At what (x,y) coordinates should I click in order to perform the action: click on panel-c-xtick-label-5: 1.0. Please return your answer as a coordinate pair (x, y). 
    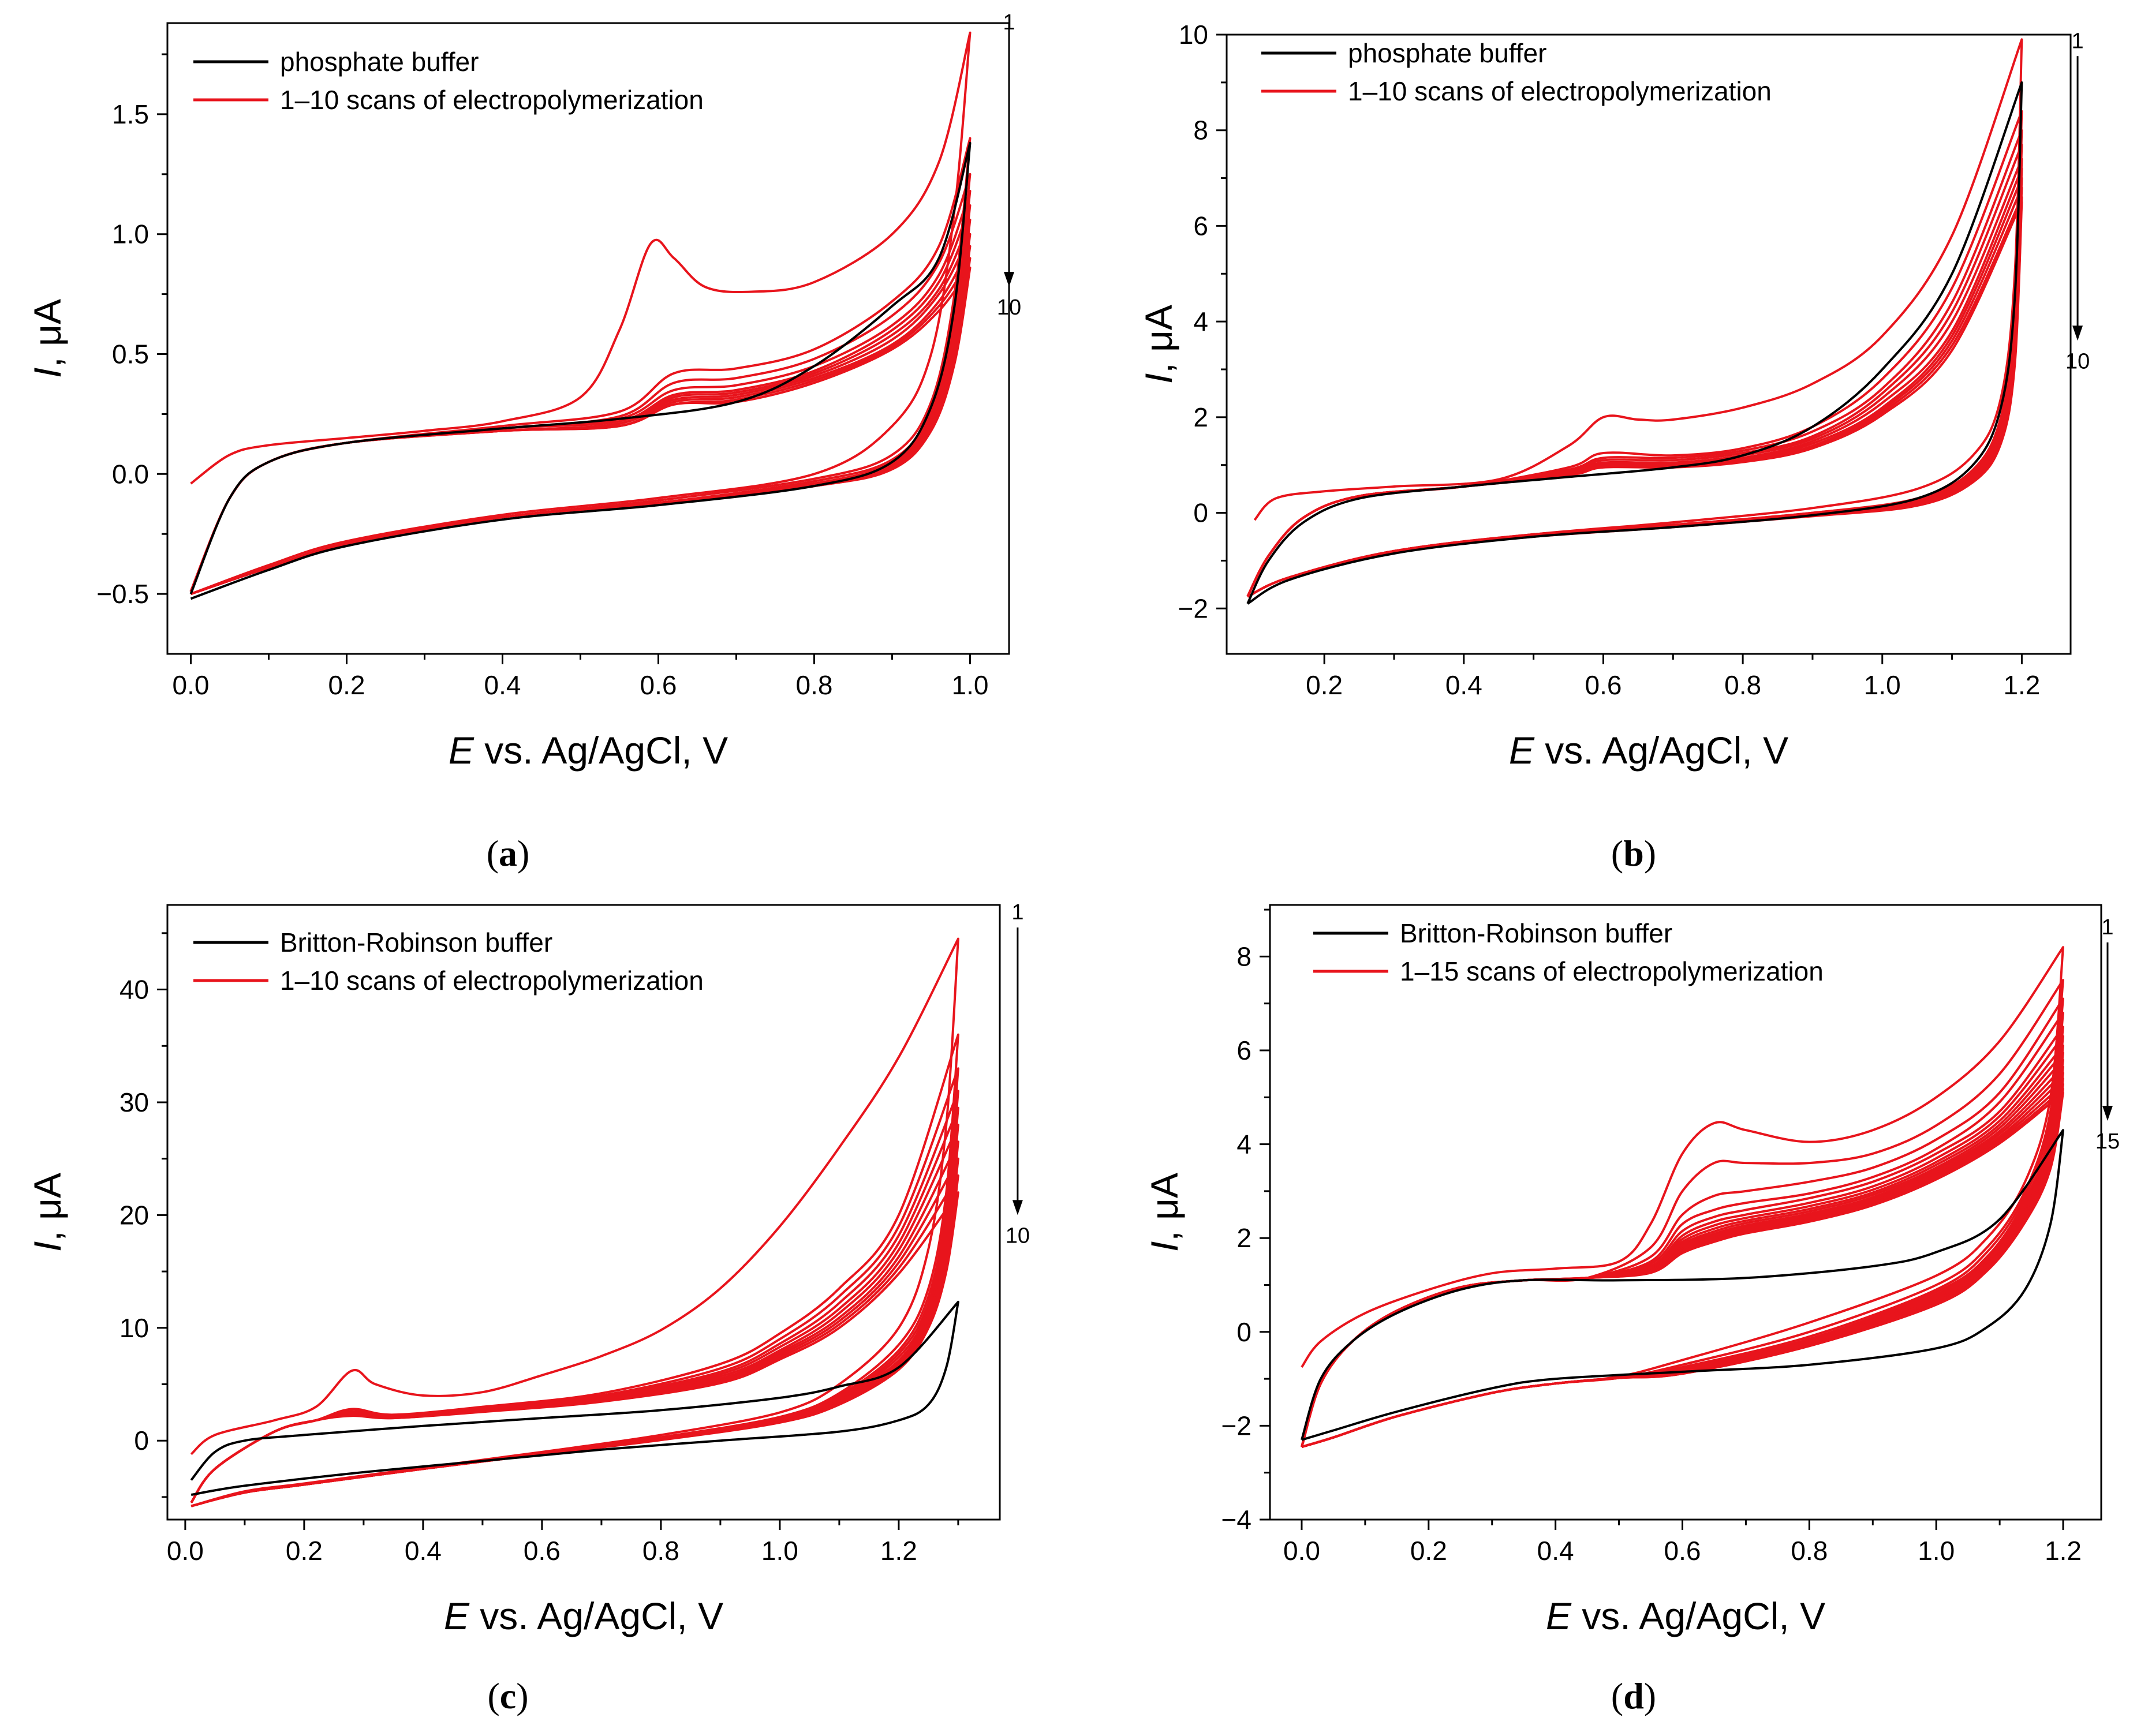
    Looking at the image, I should click on (779, 1551).